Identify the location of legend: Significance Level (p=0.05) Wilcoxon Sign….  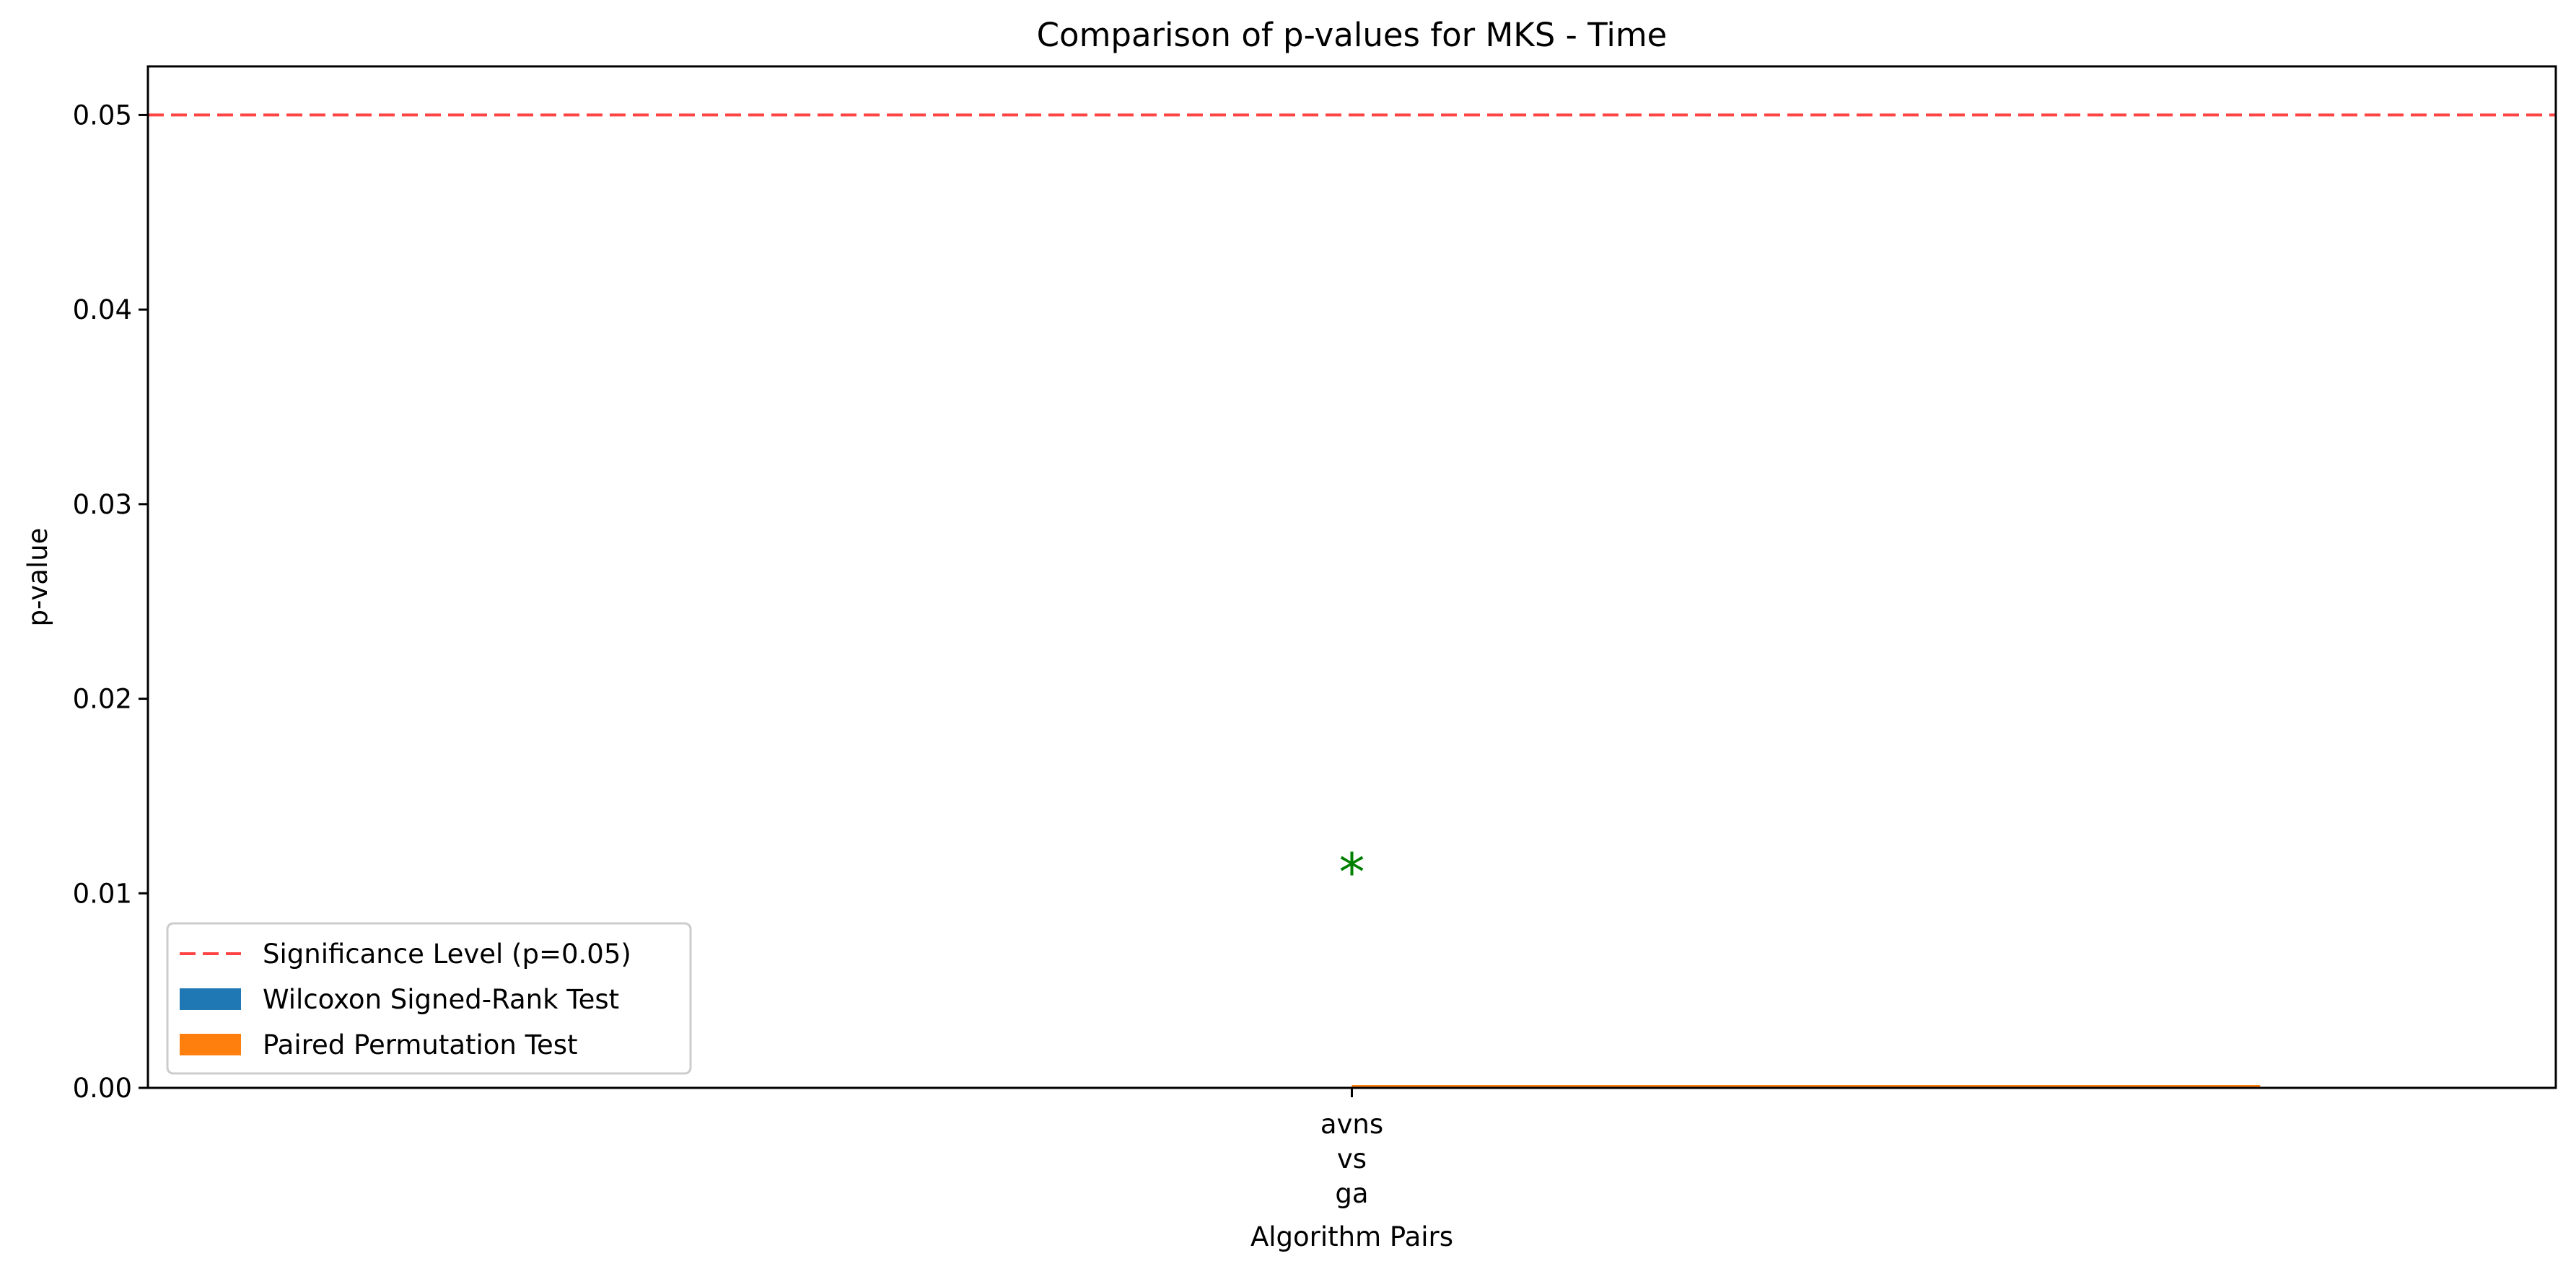
(429, 998).